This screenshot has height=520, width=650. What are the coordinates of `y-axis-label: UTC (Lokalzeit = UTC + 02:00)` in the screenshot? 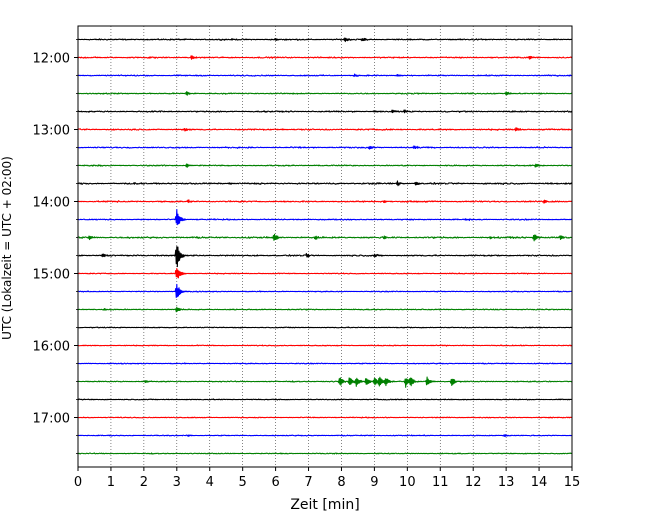 It's located at (7, 248).